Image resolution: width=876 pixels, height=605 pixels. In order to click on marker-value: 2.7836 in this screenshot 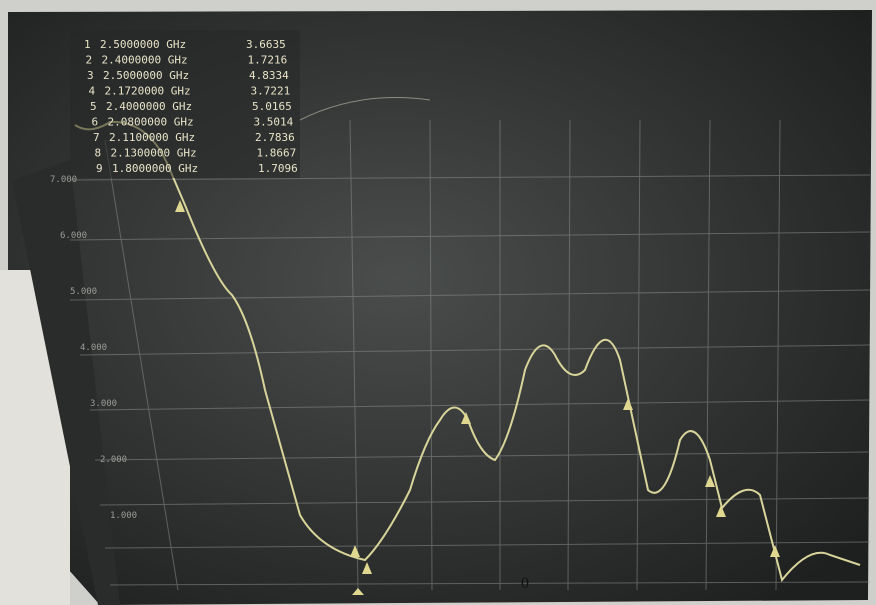, I will do `click(275, 137)`.